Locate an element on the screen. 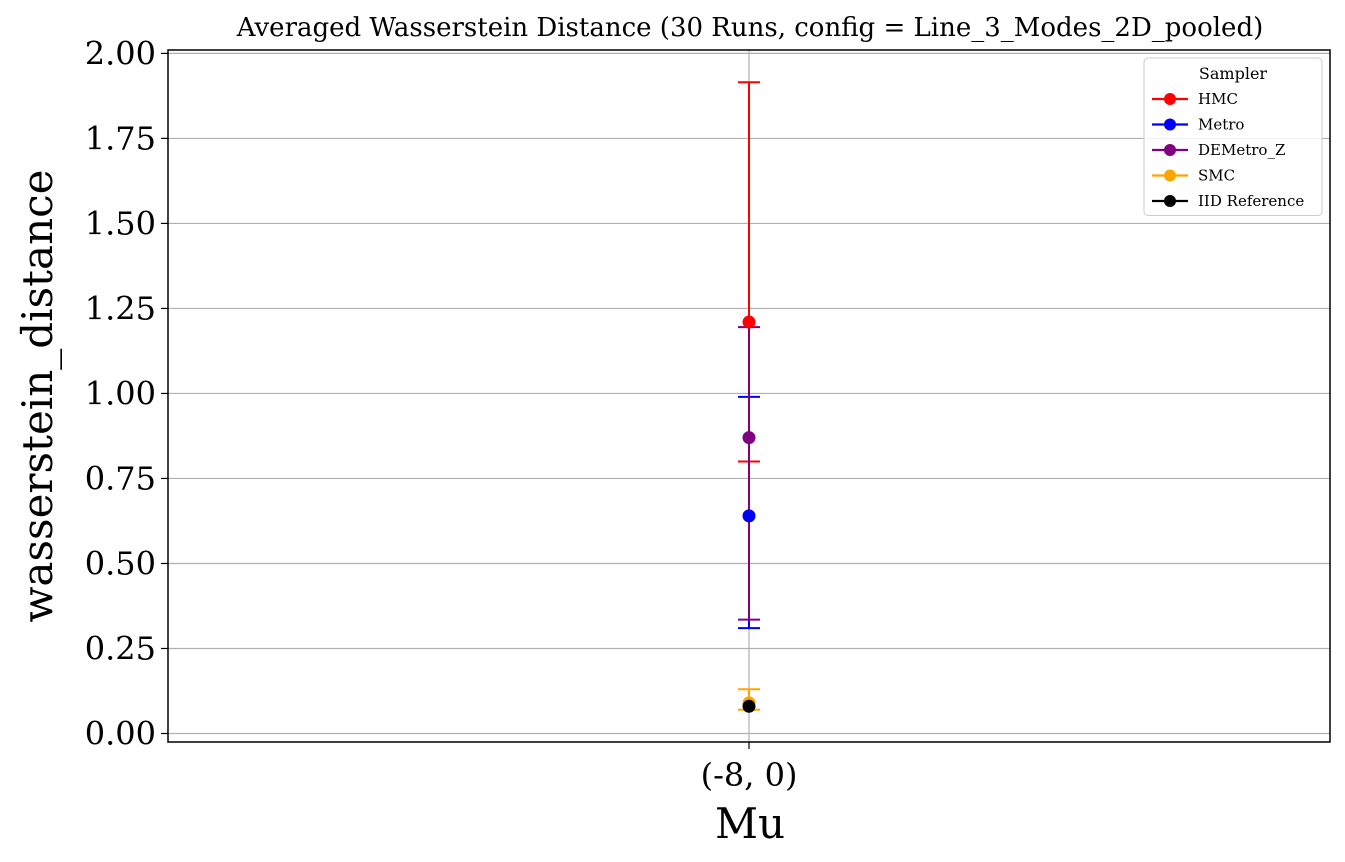  point-metro is located at coordinates (749, 516).